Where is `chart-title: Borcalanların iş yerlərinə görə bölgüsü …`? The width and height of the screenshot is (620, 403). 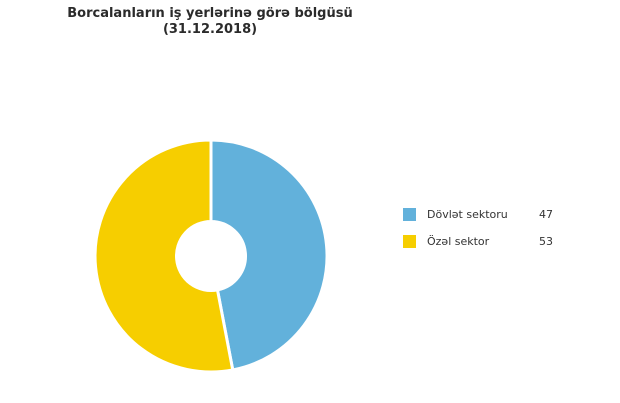
chart-title: Borcalanların iş yerlərinə görə bölgüsü … is located at coordinates (210, 22).